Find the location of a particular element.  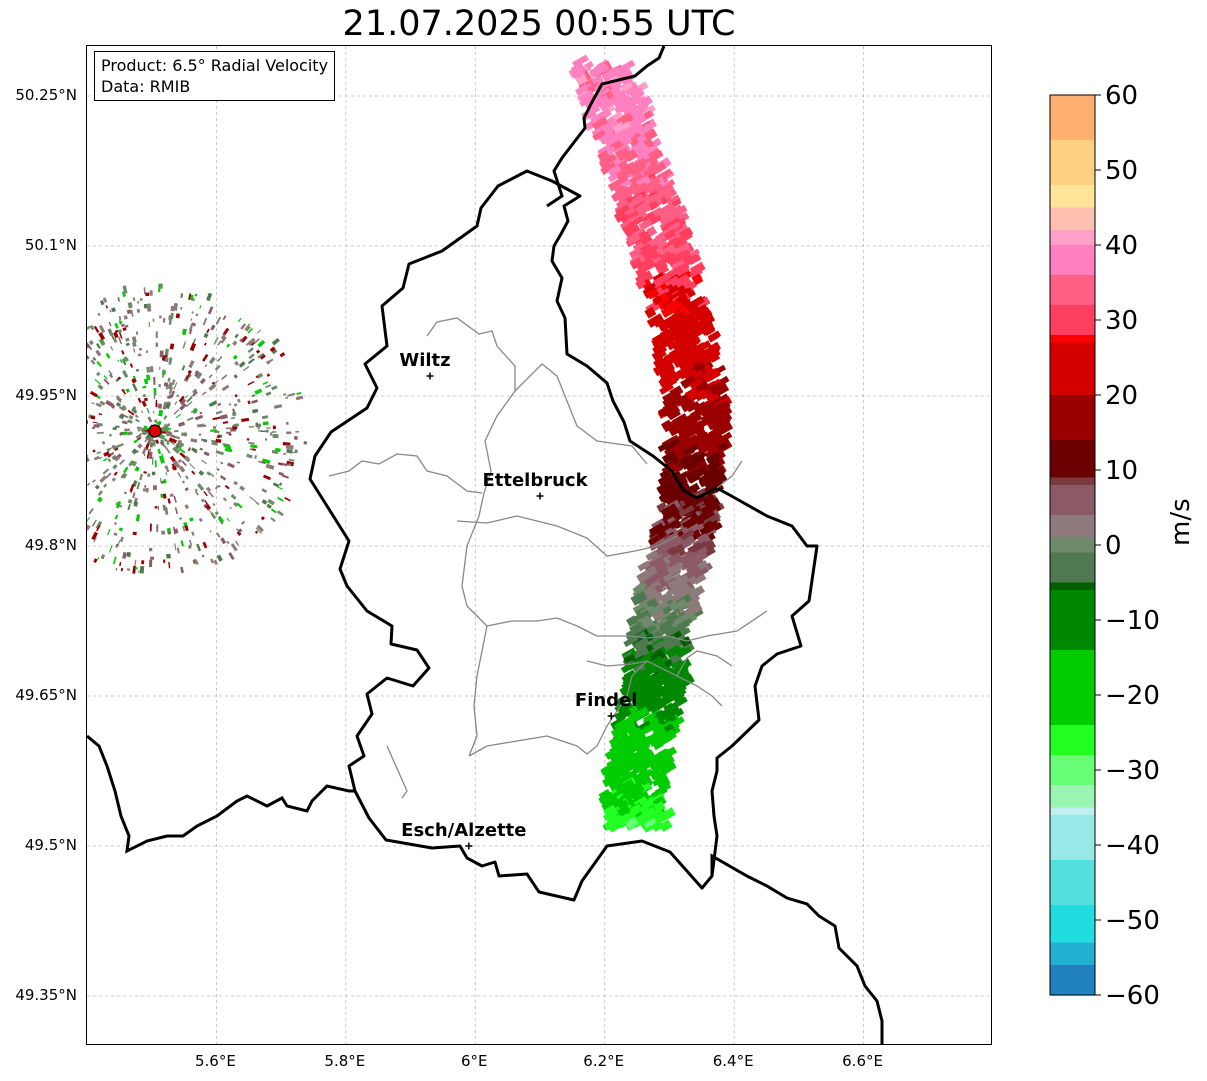

data-source-label: Data: RMIB is located at coordinates (146, 86).